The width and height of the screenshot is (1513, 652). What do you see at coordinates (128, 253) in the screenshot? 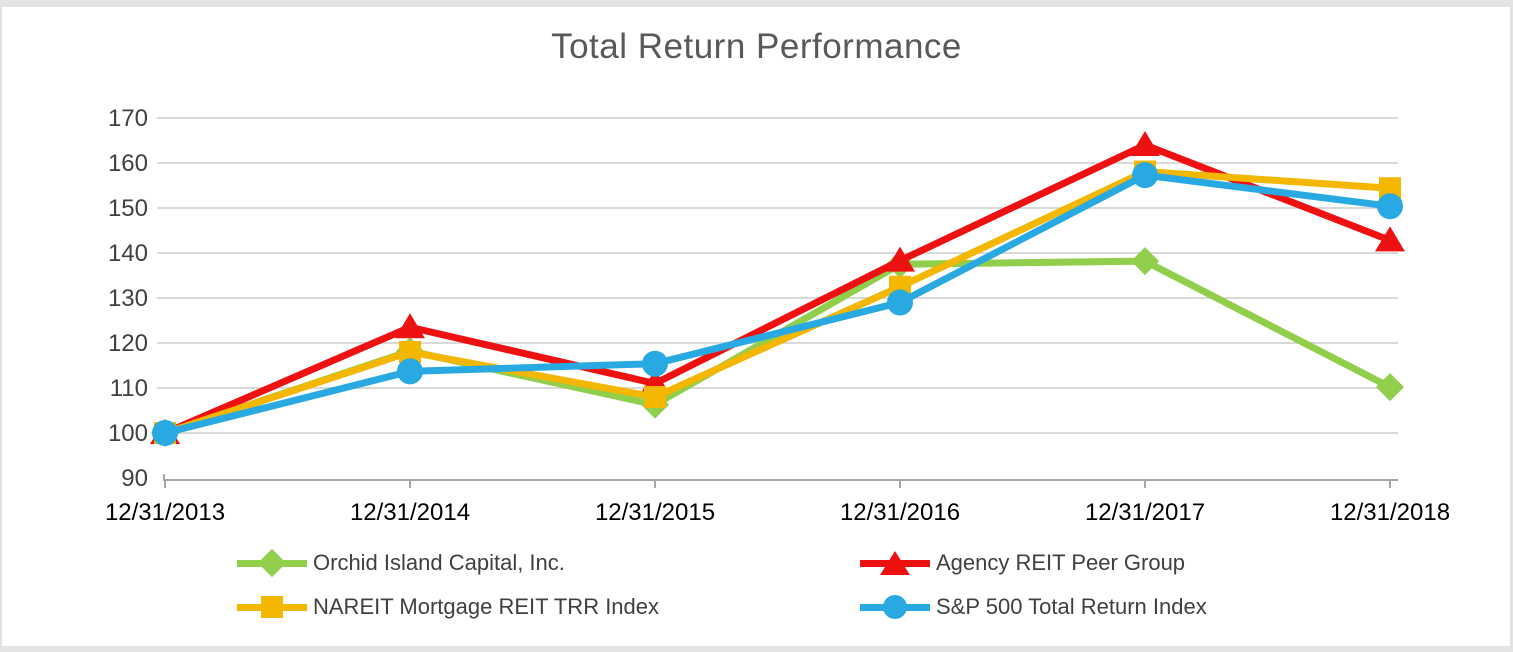
I see `y-axis-tick-label: 140` at bounding box center [128, 253].